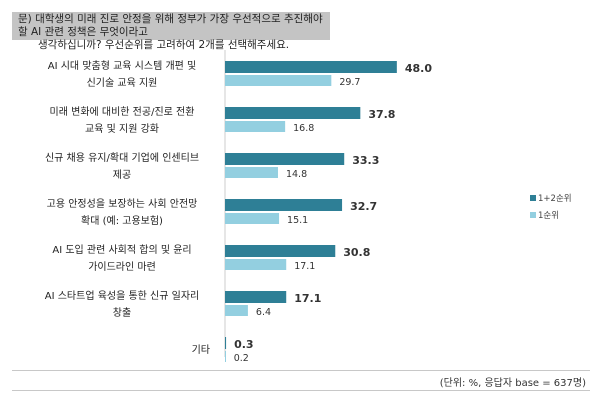 This screenshot has height=403, width=600. Describe the element at coordinates (241, 358) in the screenshot. I see `value-label-series2: 0.2` at that location.